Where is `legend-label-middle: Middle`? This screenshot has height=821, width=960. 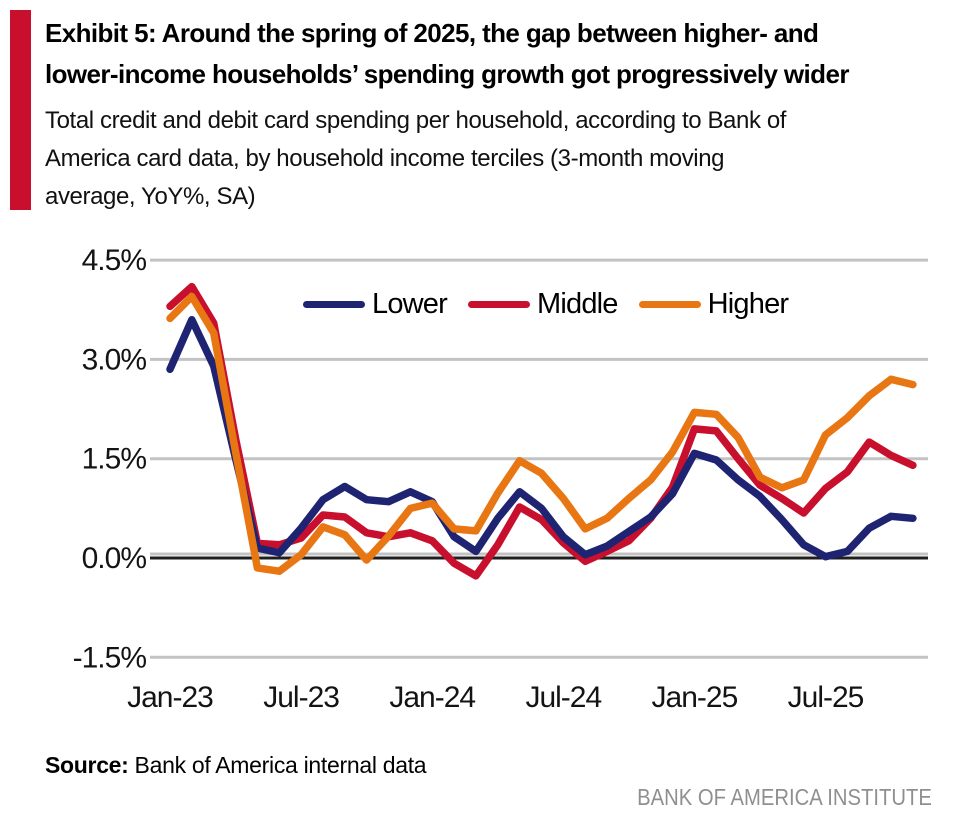 legend-label-middle: Middle is located at coordinates (577, 304).